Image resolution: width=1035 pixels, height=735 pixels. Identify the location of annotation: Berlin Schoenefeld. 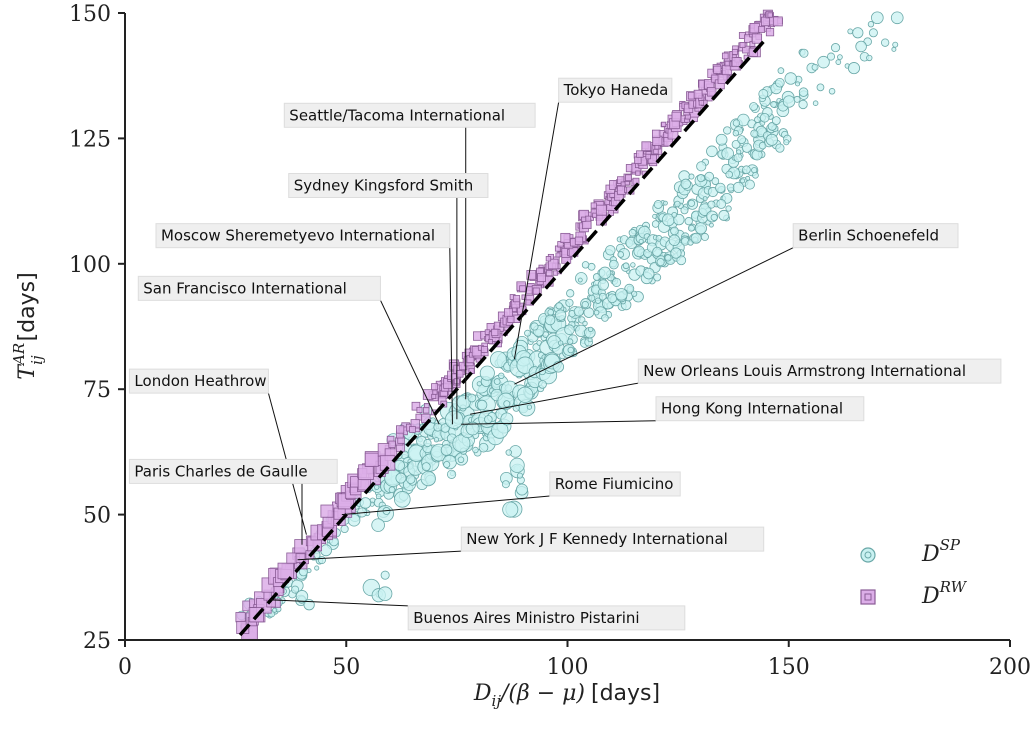
(736, 304).